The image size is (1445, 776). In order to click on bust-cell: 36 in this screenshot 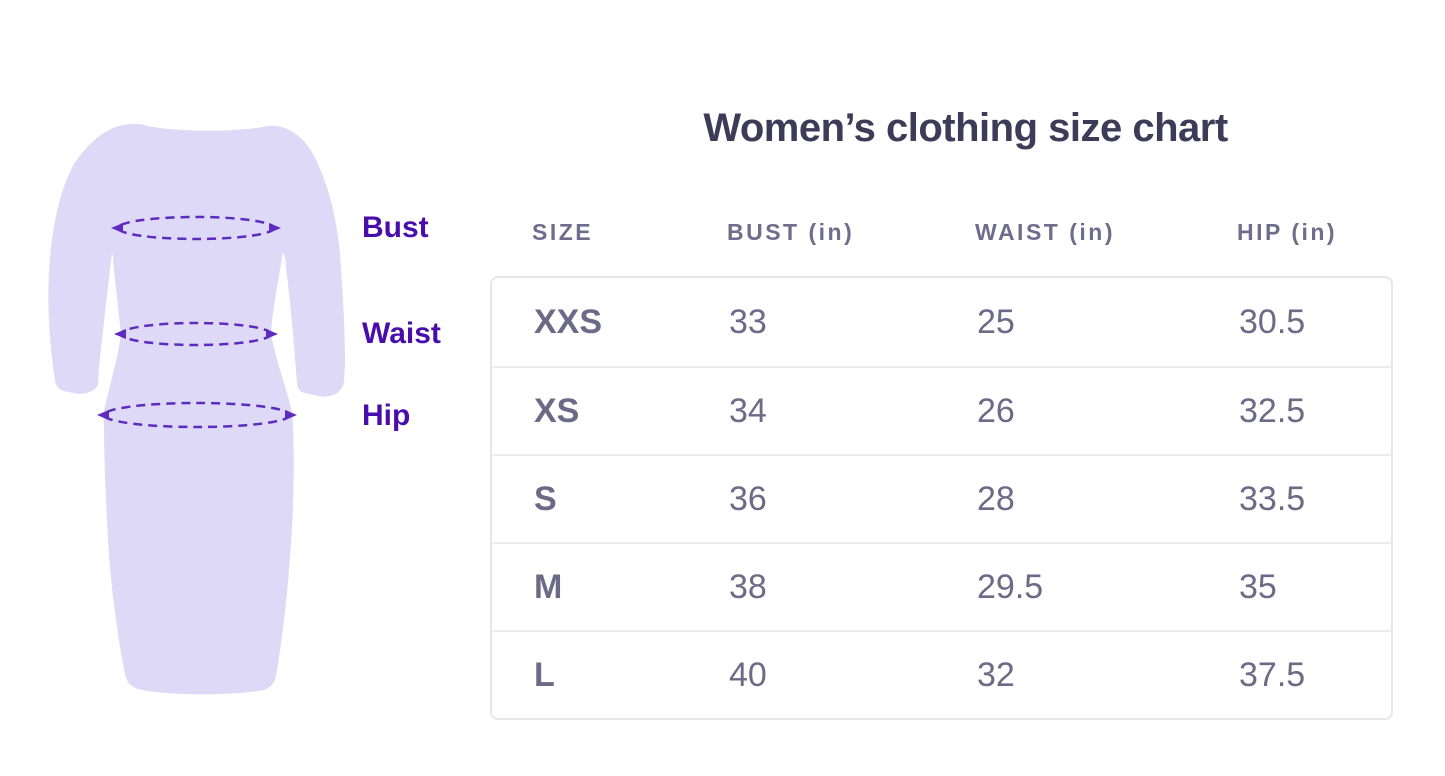, I will do `click(748, 498)`.